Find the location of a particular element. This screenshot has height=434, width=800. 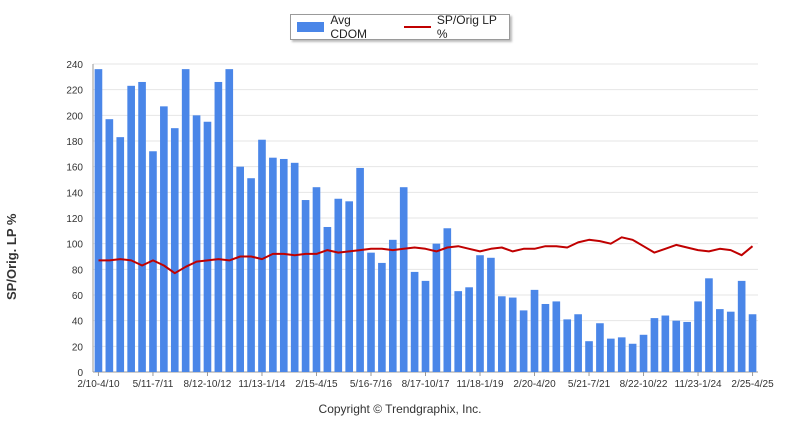

legend-item-avg-cdom: Avg CDOM is located at coordinates (343, 27).